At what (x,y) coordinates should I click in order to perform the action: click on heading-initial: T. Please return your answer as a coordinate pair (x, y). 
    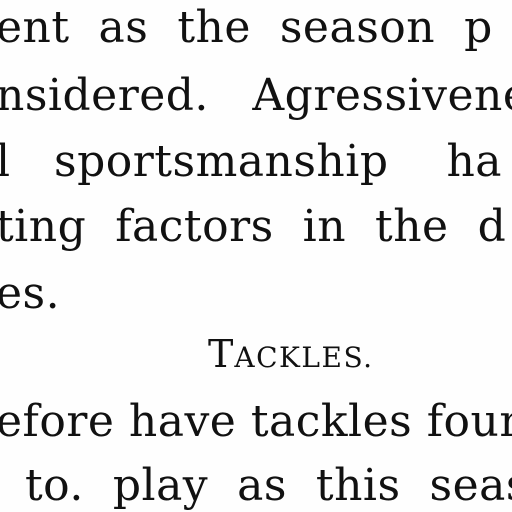
    Looking at the image, I should click on (221, 354).